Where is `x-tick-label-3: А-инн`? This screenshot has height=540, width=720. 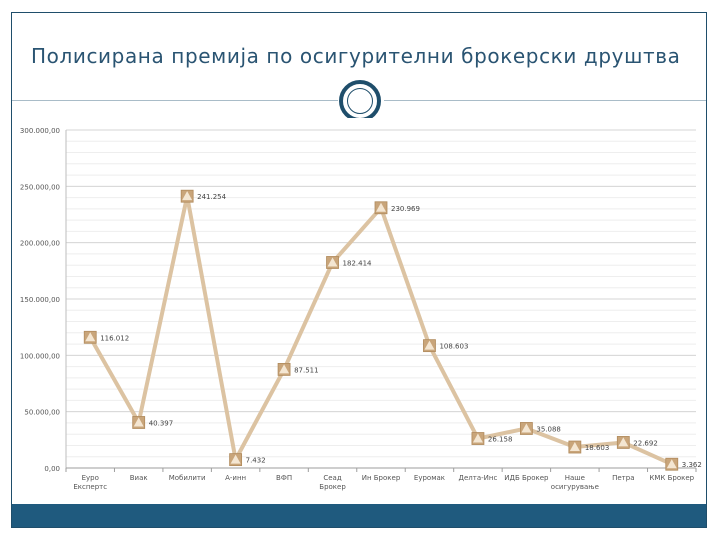 x-tick-label-3: А-инн is located at coordinates (235, 478).